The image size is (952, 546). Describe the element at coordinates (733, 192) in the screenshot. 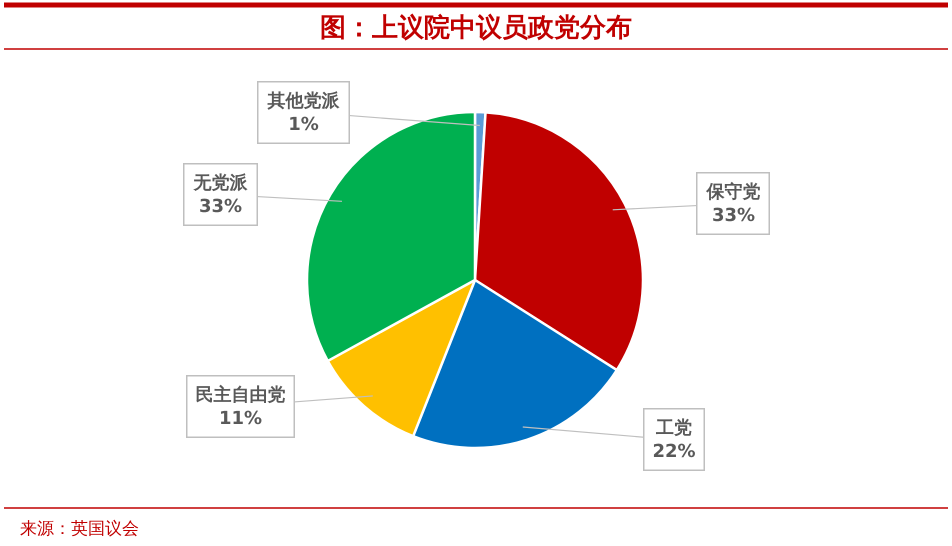

I see `slice-label: 保守党` at that location.